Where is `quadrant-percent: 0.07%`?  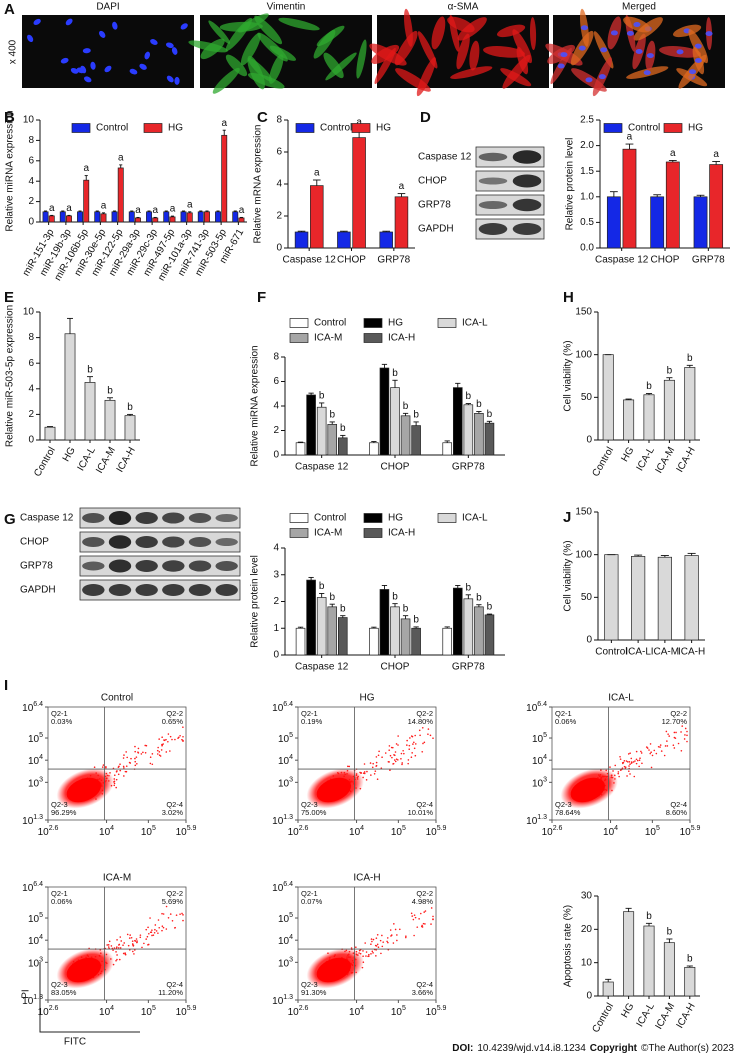
quadrant-percent: 0.07% is located at coordinates (312, 901).